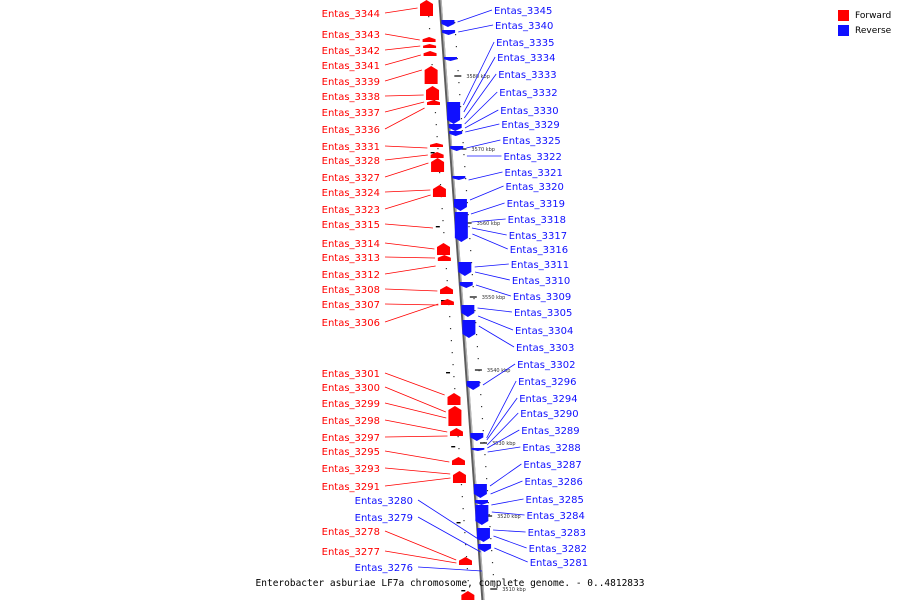  I want to click on reverse-gene-label: Entas_3311, so click(540, 265).